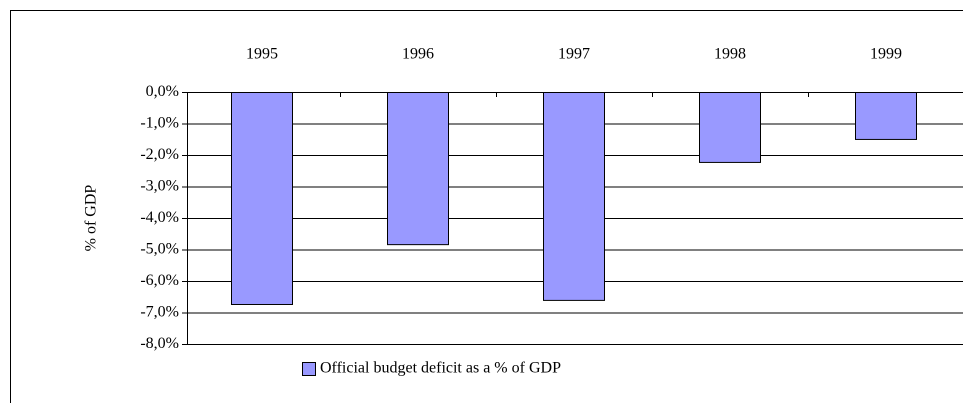  I want to click on y-tick-label: 0,0%, so click(162, 91).